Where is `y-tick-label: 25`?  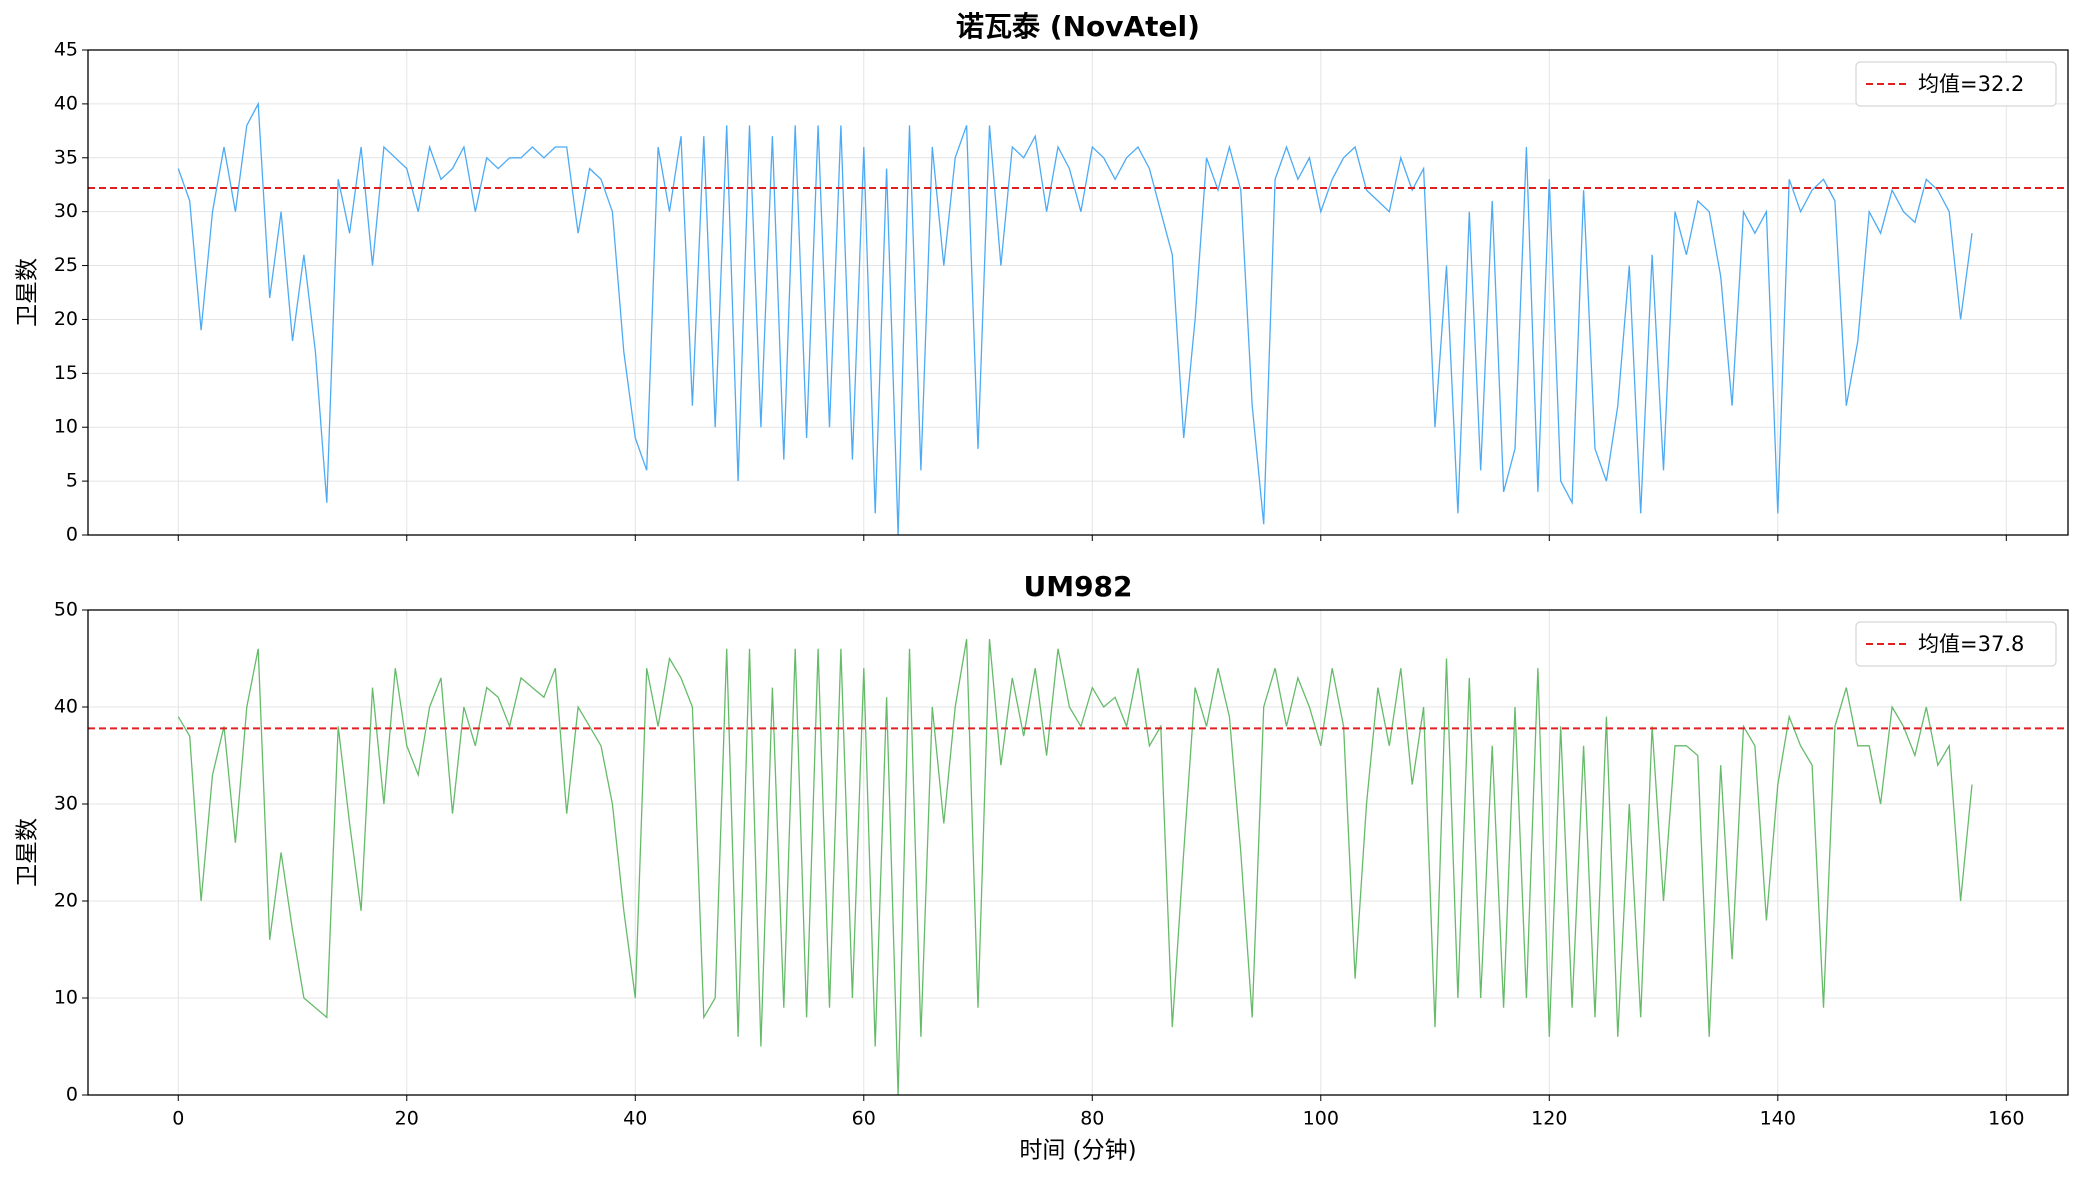 y-tick-label: 25 is located at coordinates (66, 265).